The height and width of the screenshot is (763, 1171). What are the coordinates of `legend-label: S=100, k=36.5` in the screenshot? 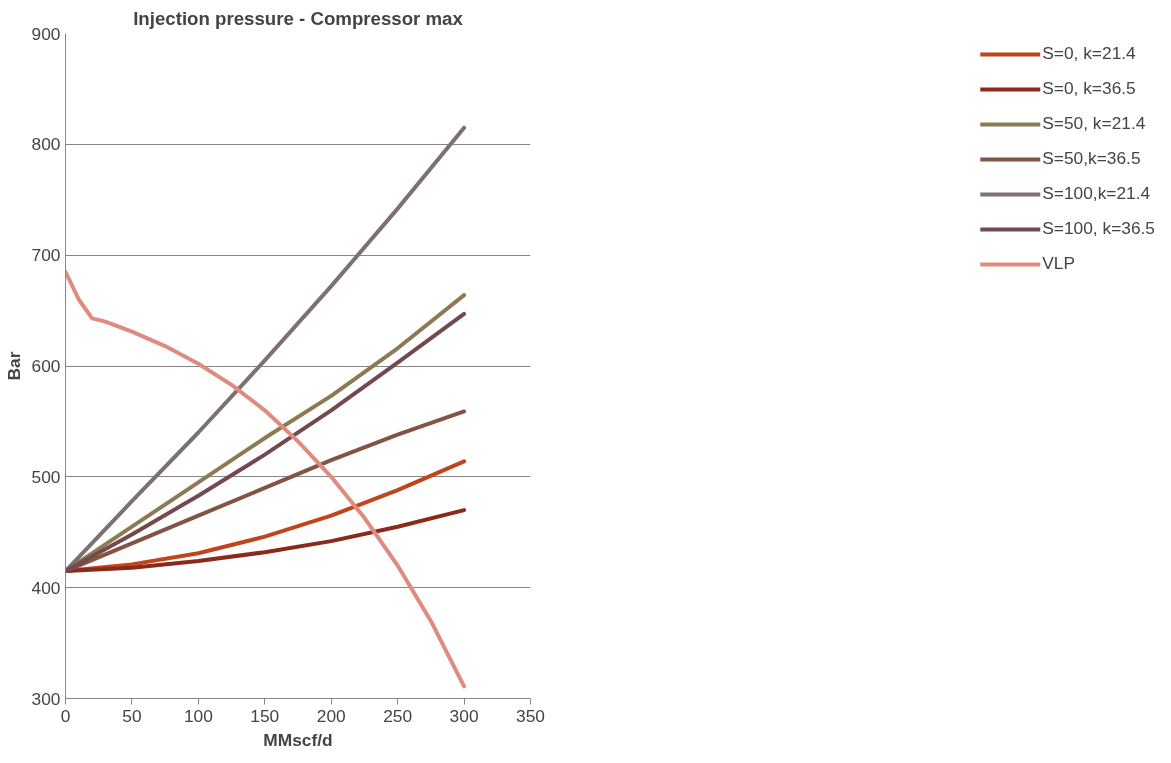 It's located at (1098, 228).